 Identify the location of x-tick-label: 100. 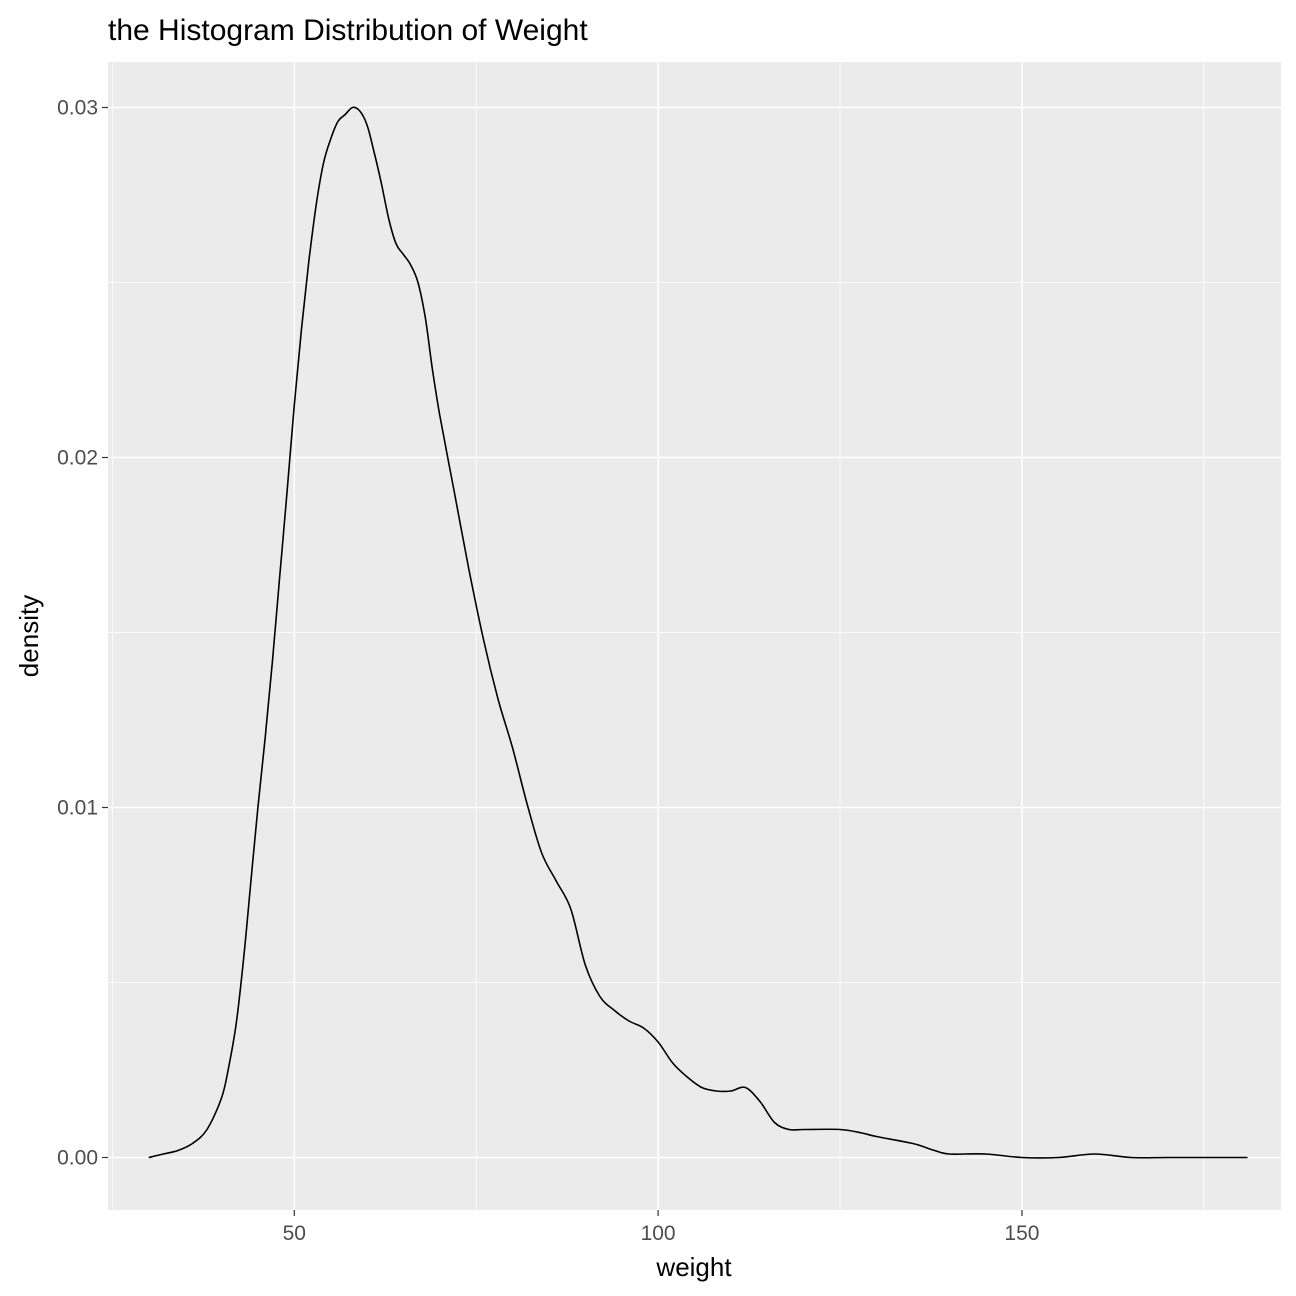
(658, 1233).